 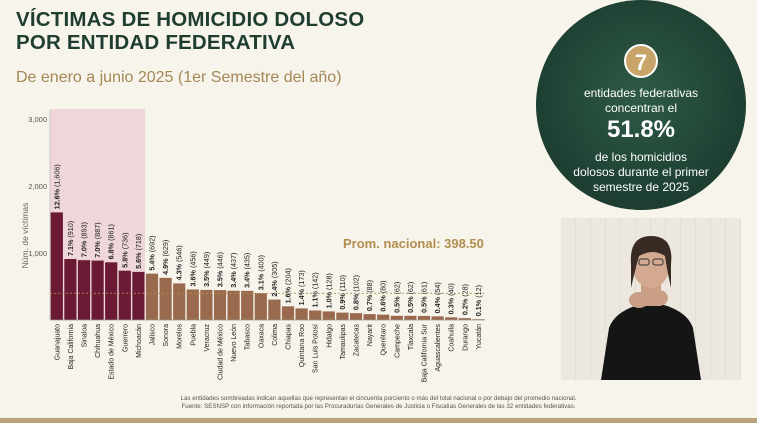 I want to click on category-label: Guerrero, so click(x=125, y=338).